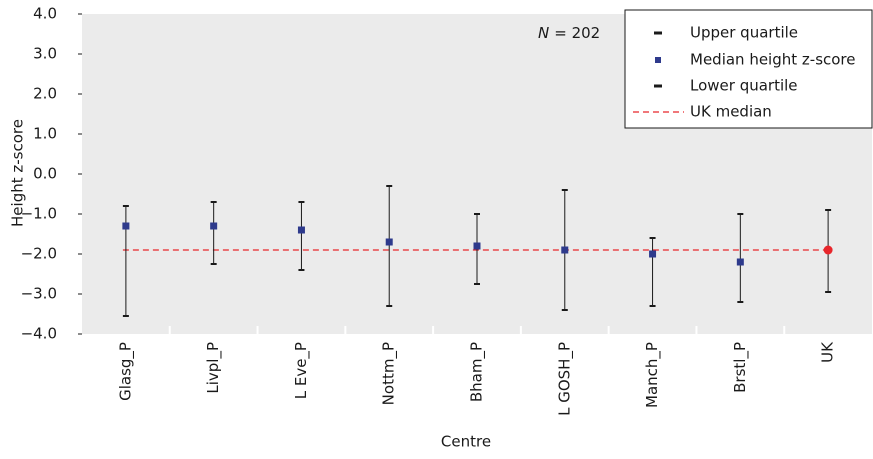 The width and height of the screenshot is (873, 459). Describe the element at coordinates (45, 134) in the screenshot. I see `y-tick-label: 1.0` at that location.